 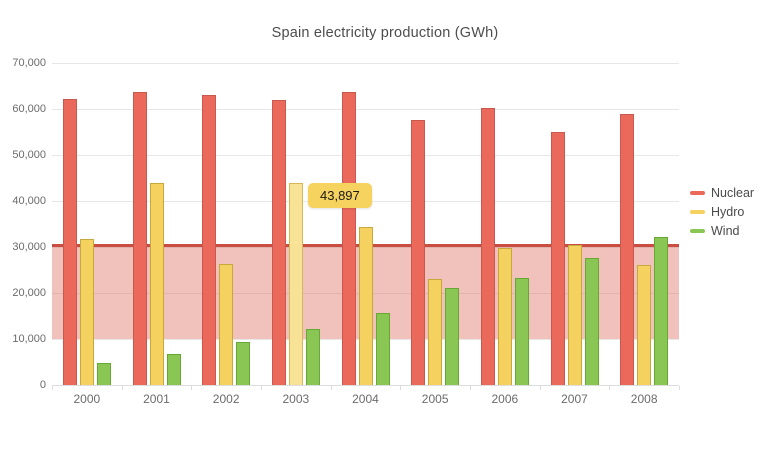 What do you see at coordinates (29, 109) in the screenshot?
I see `y-axis-label: 60,000` at bounding box center [29, 109].